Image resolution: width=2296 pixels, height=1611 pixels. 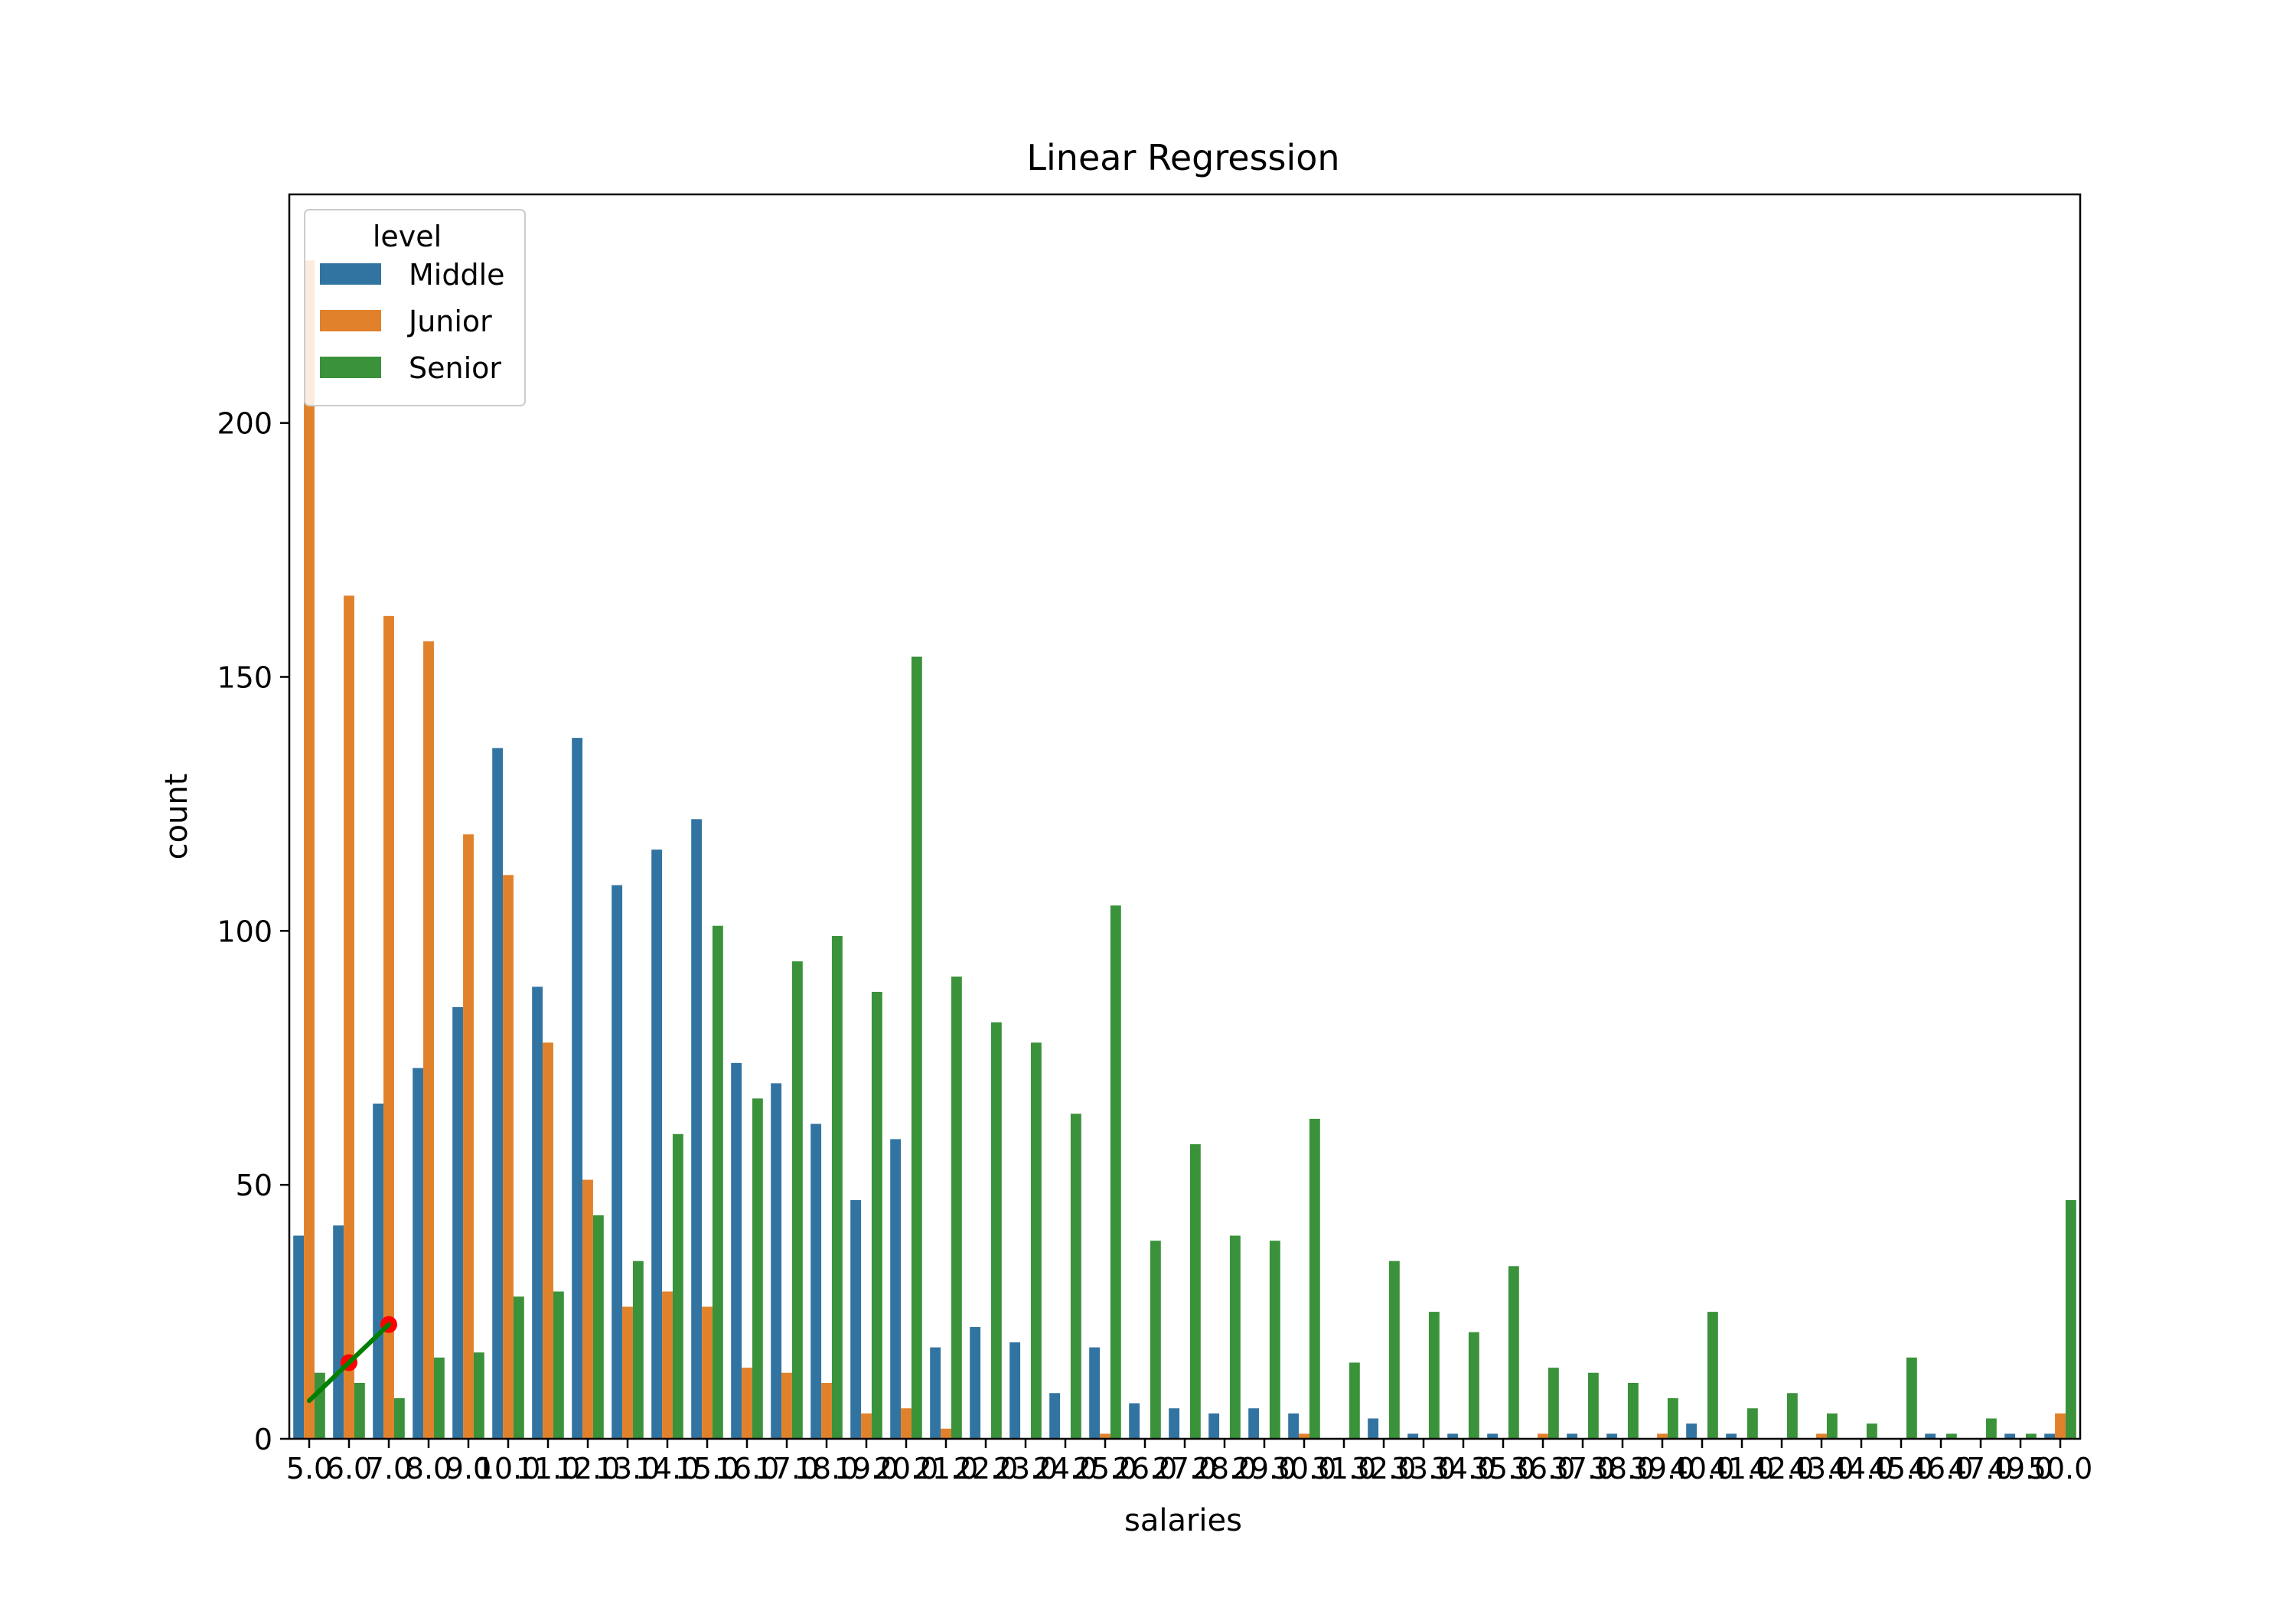 I want to click on y-tick-label: 200, so click(x=244, y=424).